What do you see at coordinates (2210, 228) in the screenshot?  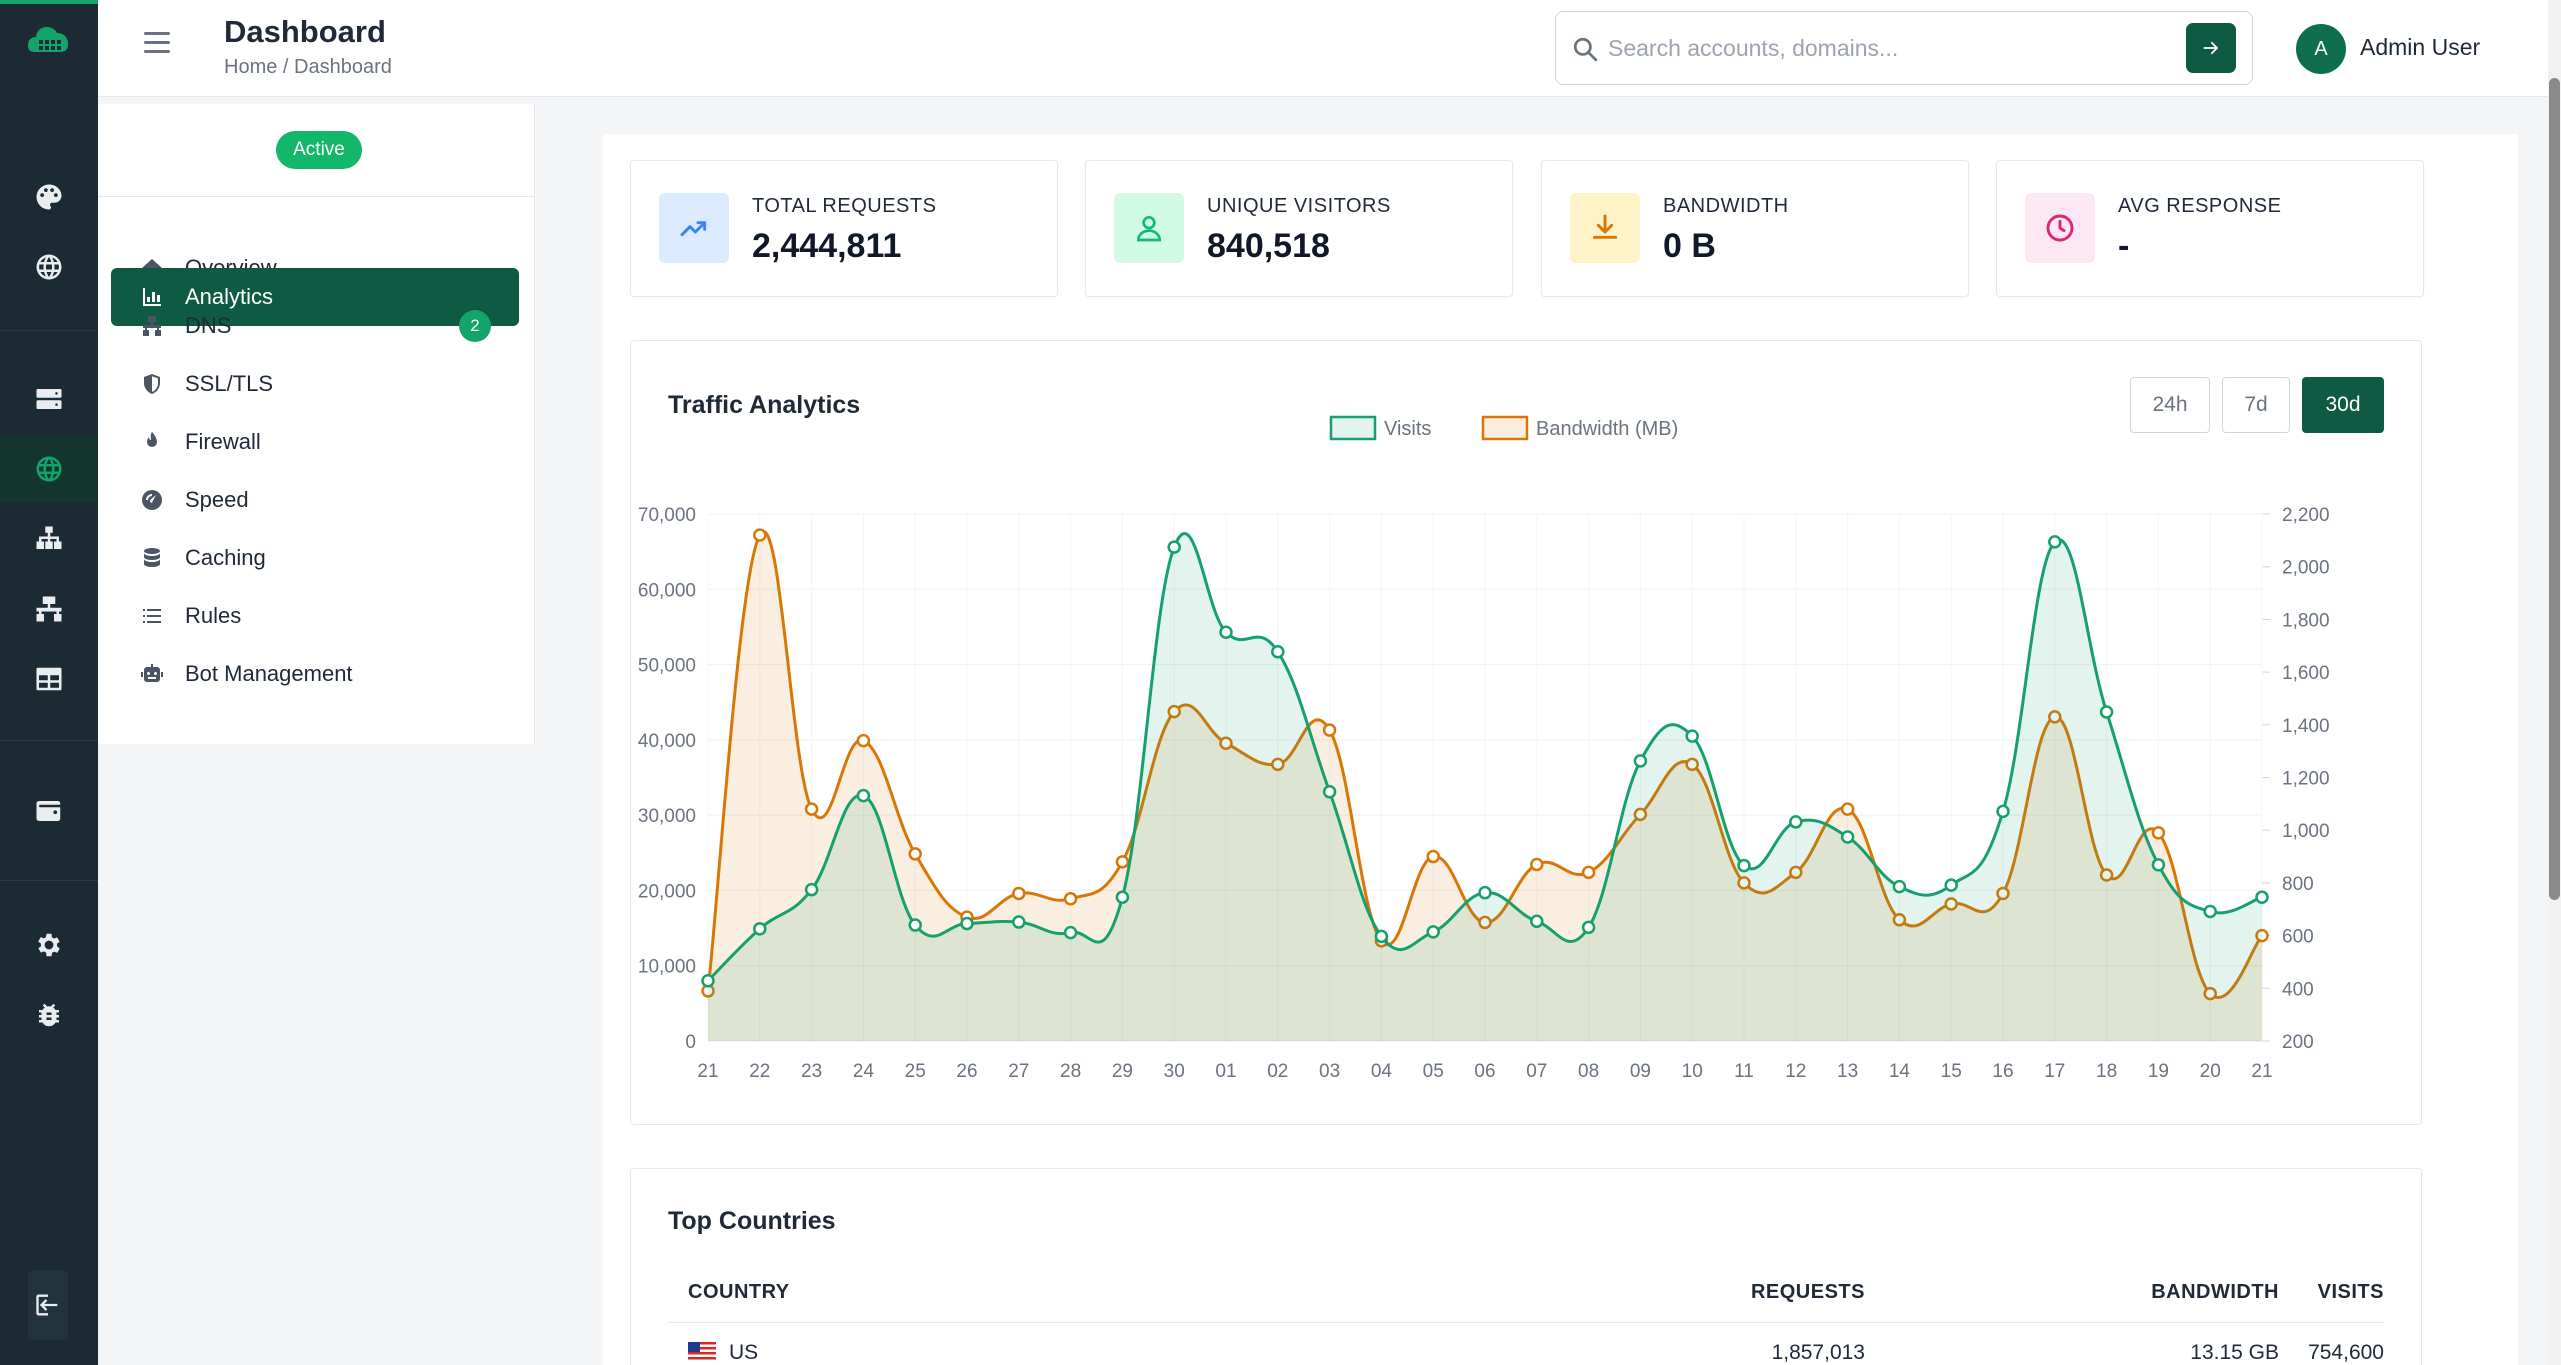 I see `stat-card-avg-response: AVG RESPONSE -` at bounding box center [2210, 228].